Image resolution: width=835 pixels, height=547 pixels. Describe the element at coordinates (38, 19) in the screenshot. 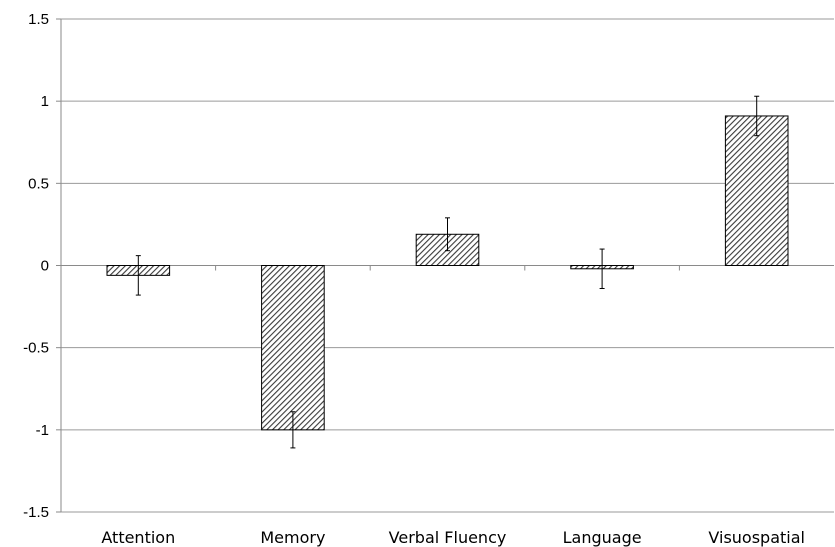

I see `y-tick-label: 1.5` at that location.